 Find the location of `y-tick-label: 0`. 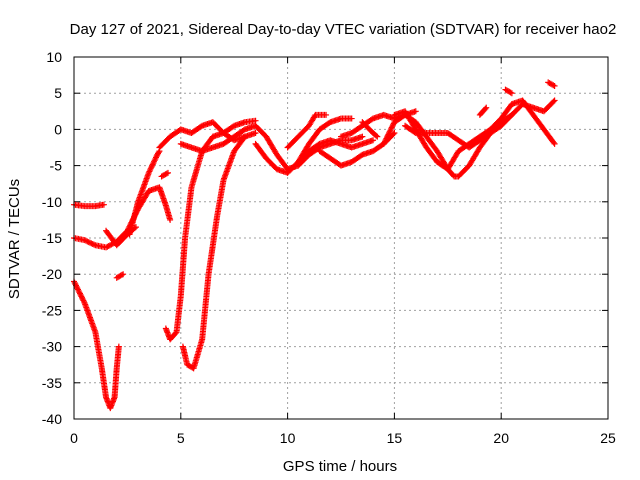

y-tick-label: 0 is located at coordinates (58, 129).